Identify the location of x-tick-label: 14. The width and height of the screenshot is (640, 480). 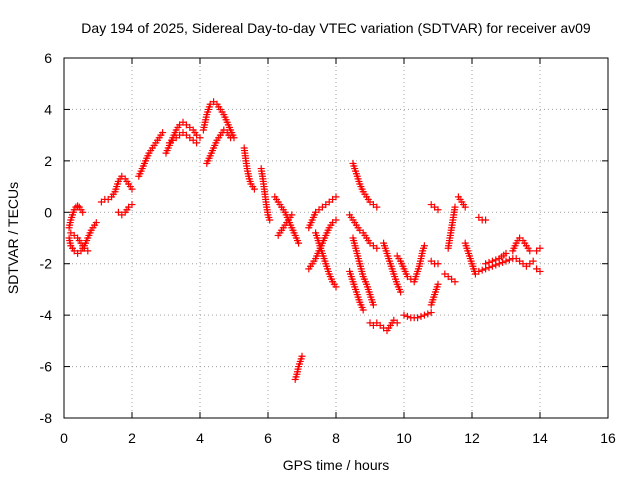
(540, 438).